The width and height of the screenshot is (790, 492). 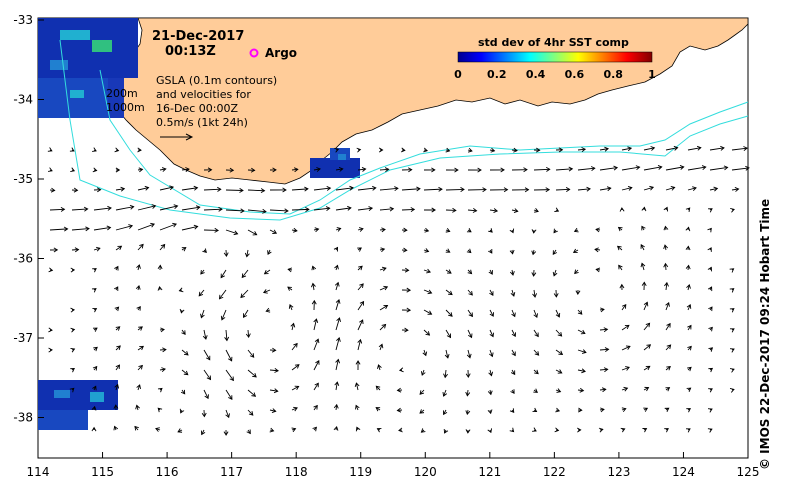 What do you see at coordinates (88, 68) in the screenshot?
I see `sst-patch-northwest` at bounding box center [88, 68].